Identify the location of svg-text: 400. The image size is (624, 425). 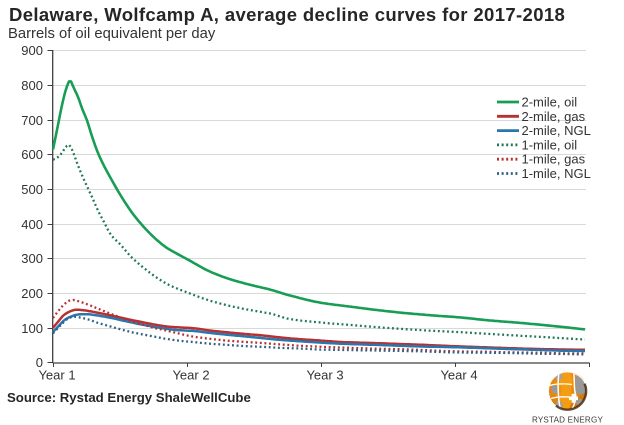
(32, 224).